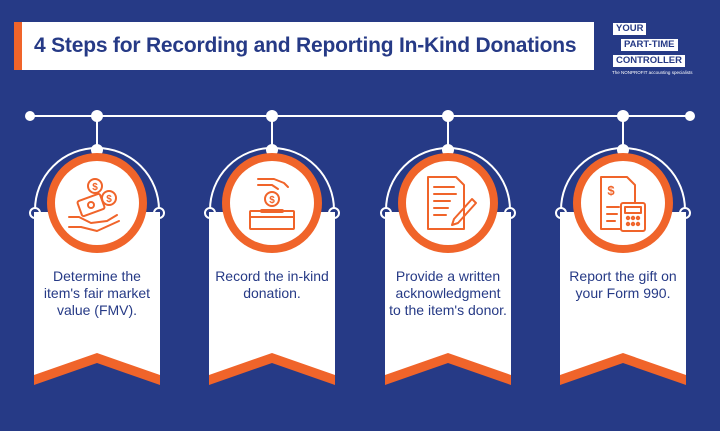 This screenshot has height=431, width=720. I want to click on timeline-end-dot-left, so click(30, 116).